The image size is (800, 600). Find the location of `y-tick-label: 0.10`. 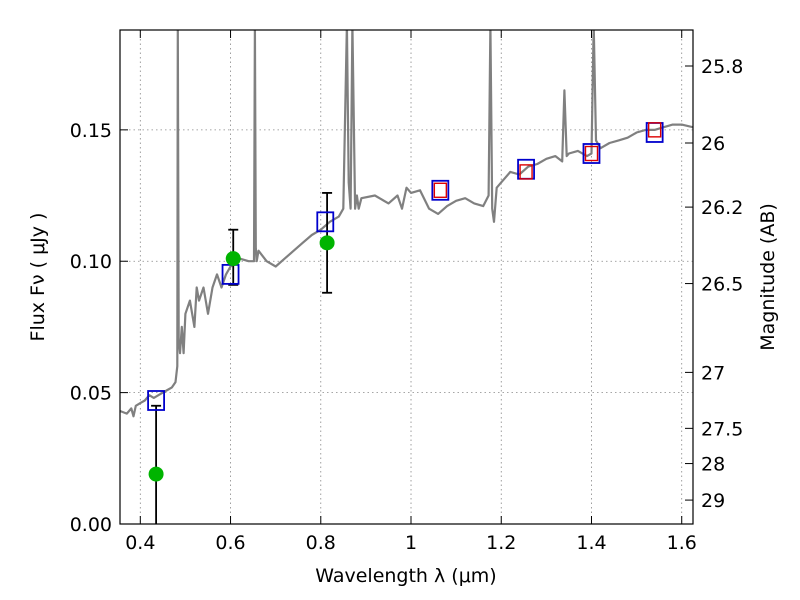

y-tick-label: 0.10 is located at coordinates (91, 262).